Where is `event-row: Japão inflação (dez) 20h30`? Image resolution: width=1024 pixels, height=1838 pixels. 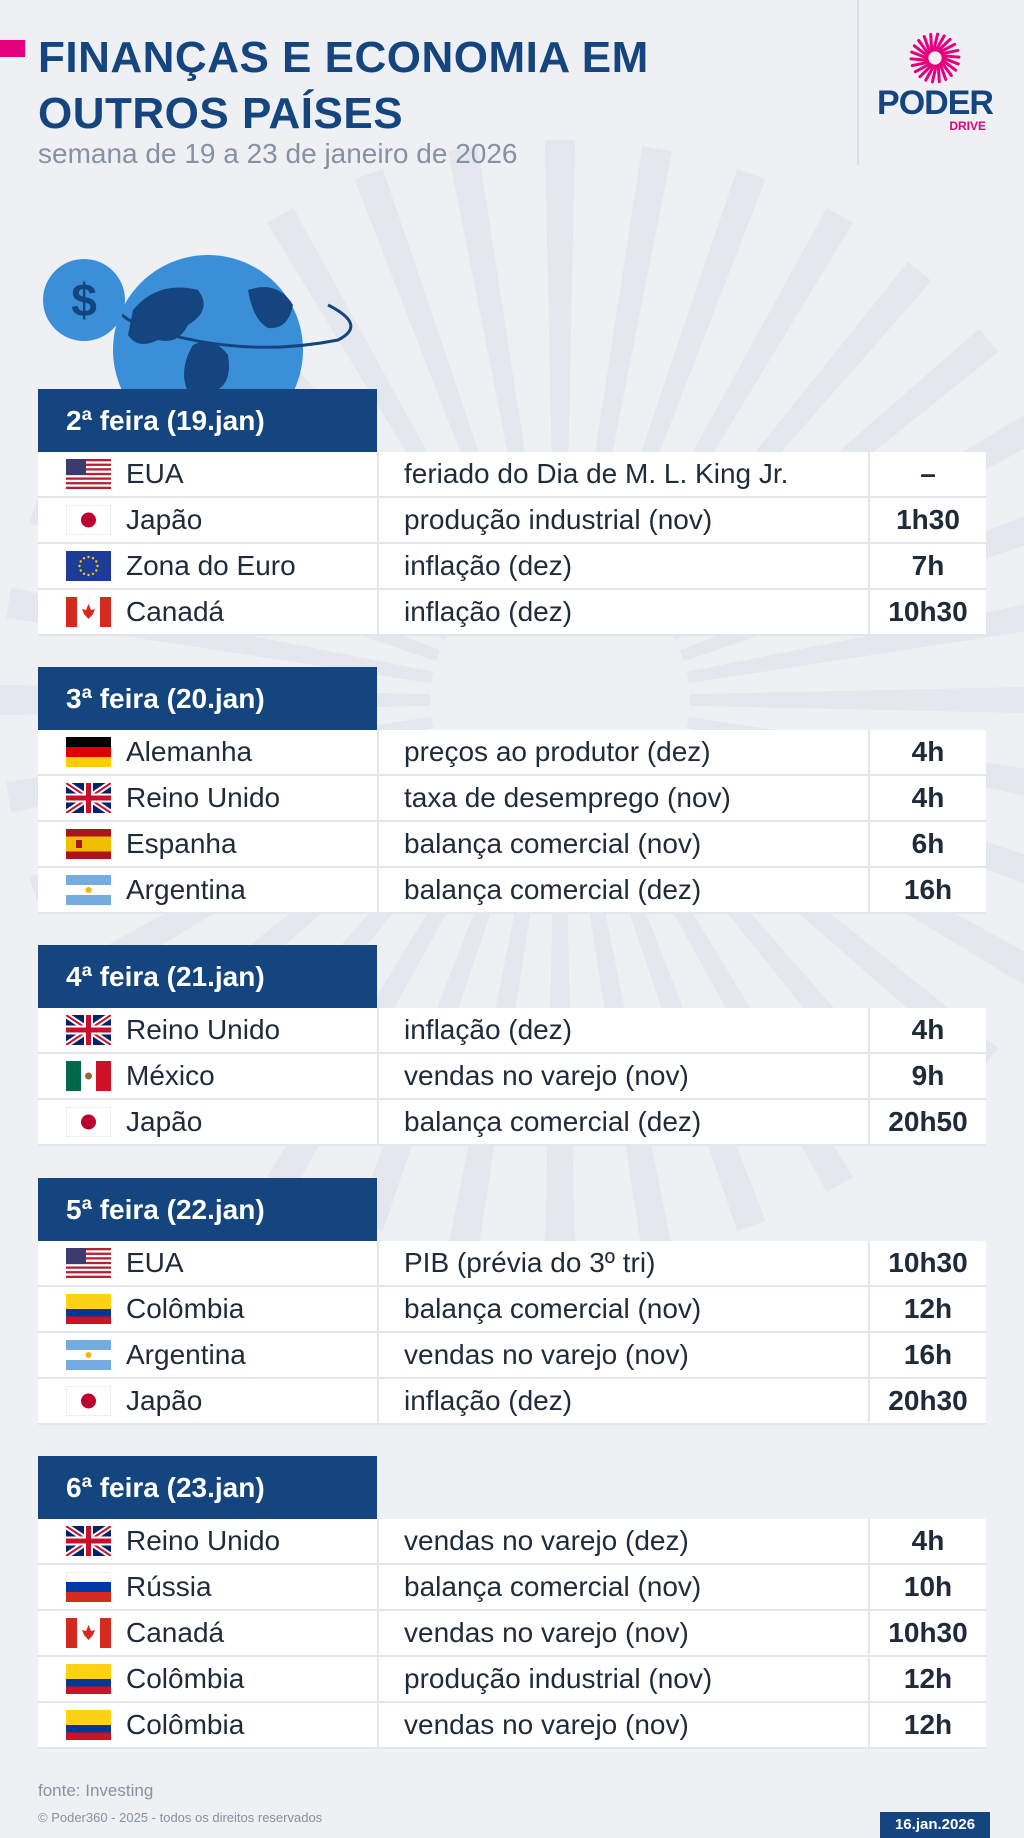
event-row: Japão inflação (dez) 20h30 is located at coordinates (512, 1402).